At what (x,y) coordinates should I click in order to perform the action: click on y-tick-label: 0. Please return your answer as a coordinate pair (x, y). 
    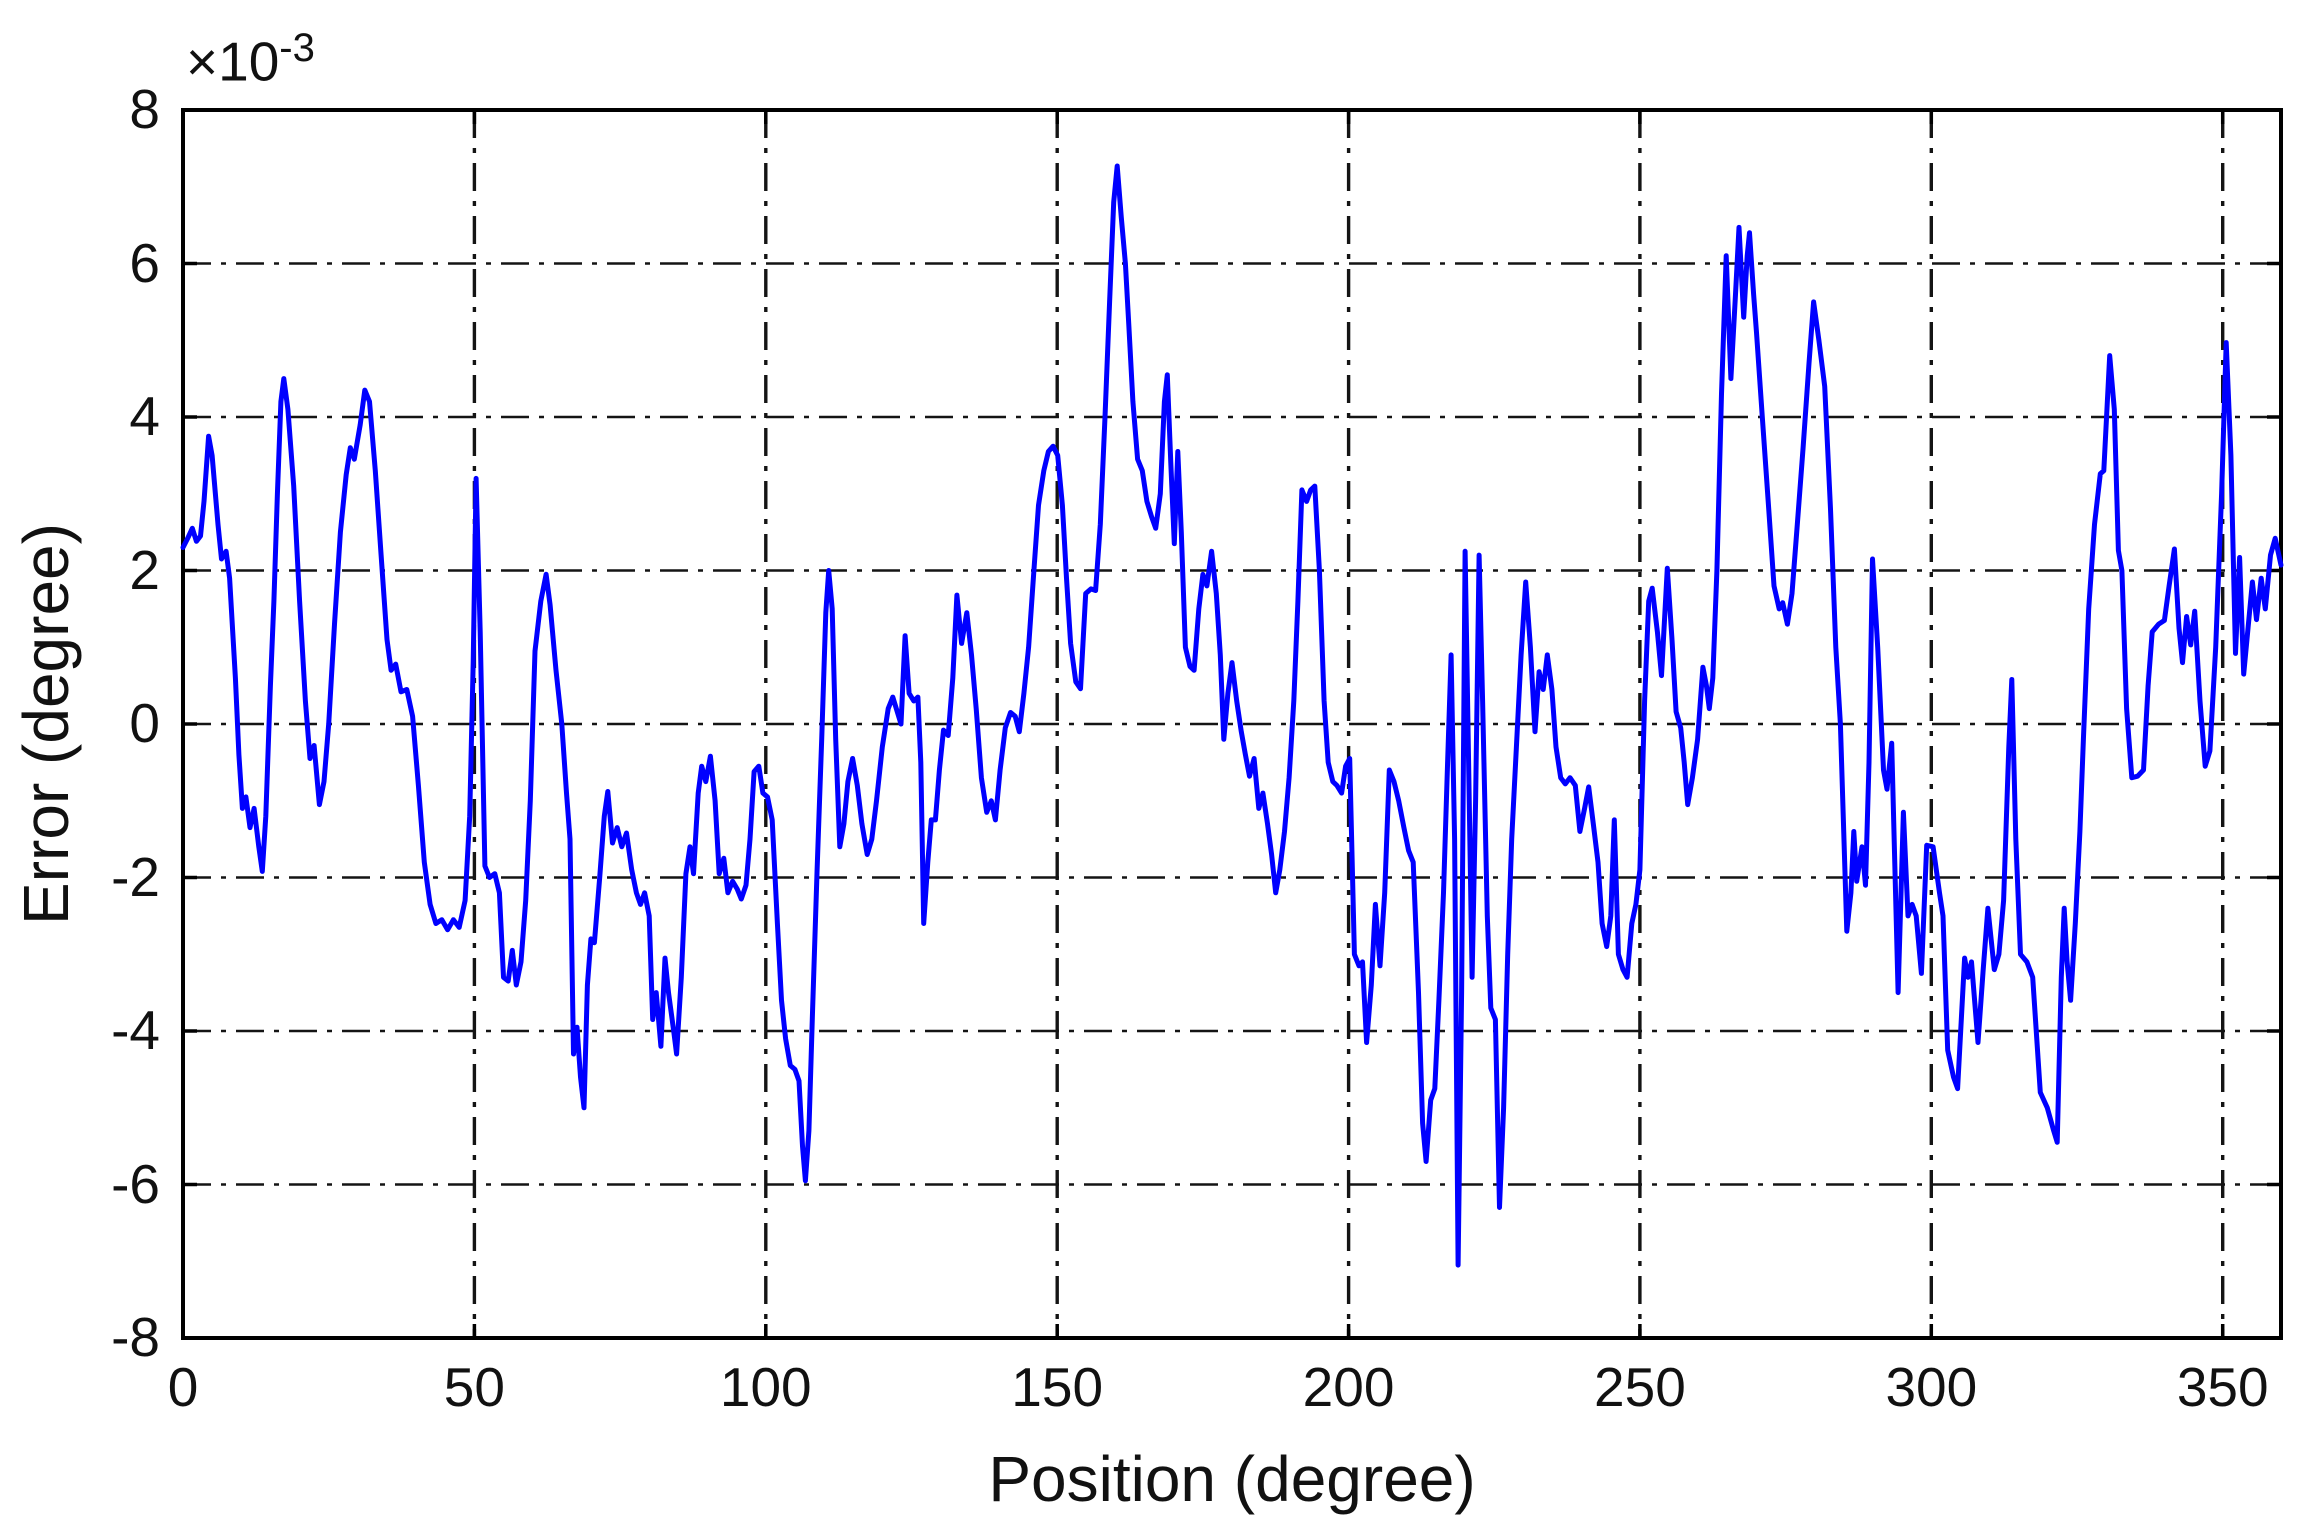
    Looking at the image, I should click on (144, 723).